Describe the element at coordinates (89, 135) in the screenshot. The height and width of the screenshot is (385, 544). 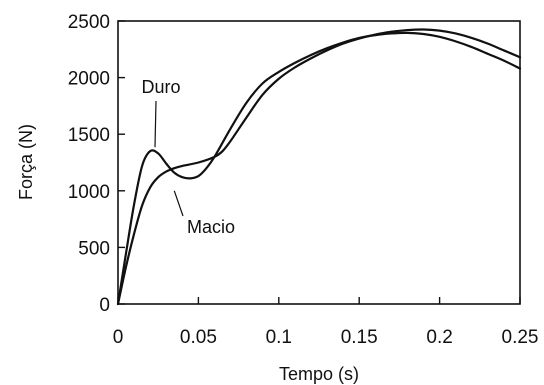
I see `y-tick-label: 1500` at that location.